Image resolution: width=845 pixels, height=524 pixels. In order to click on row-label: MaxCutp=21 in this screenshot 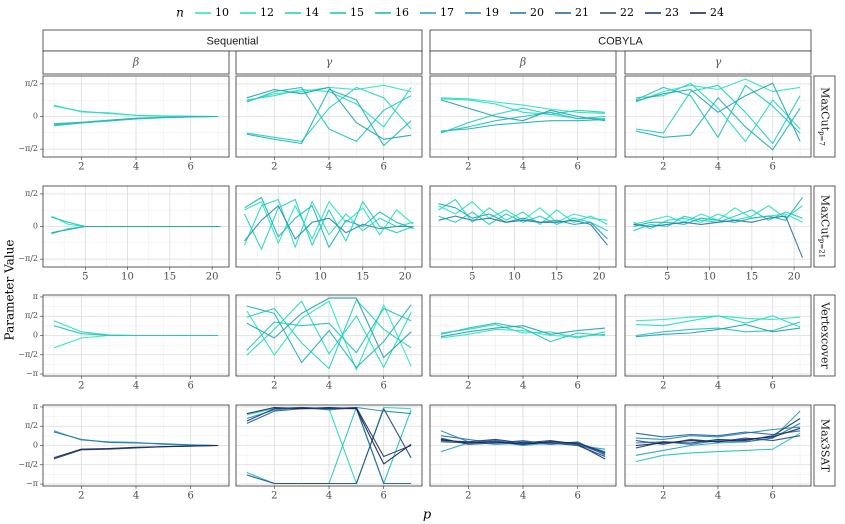, I will do `click(825, 226)`.